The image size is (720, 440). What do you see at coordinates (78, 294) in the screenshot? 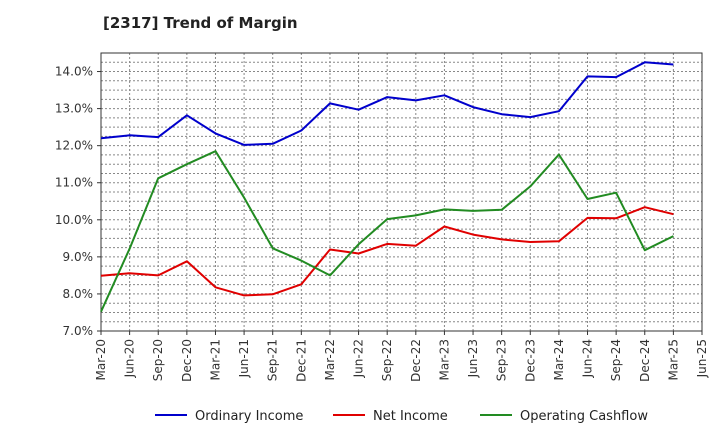
I see `y-tick-label: 8.0%` at bounding box center [78, 294].